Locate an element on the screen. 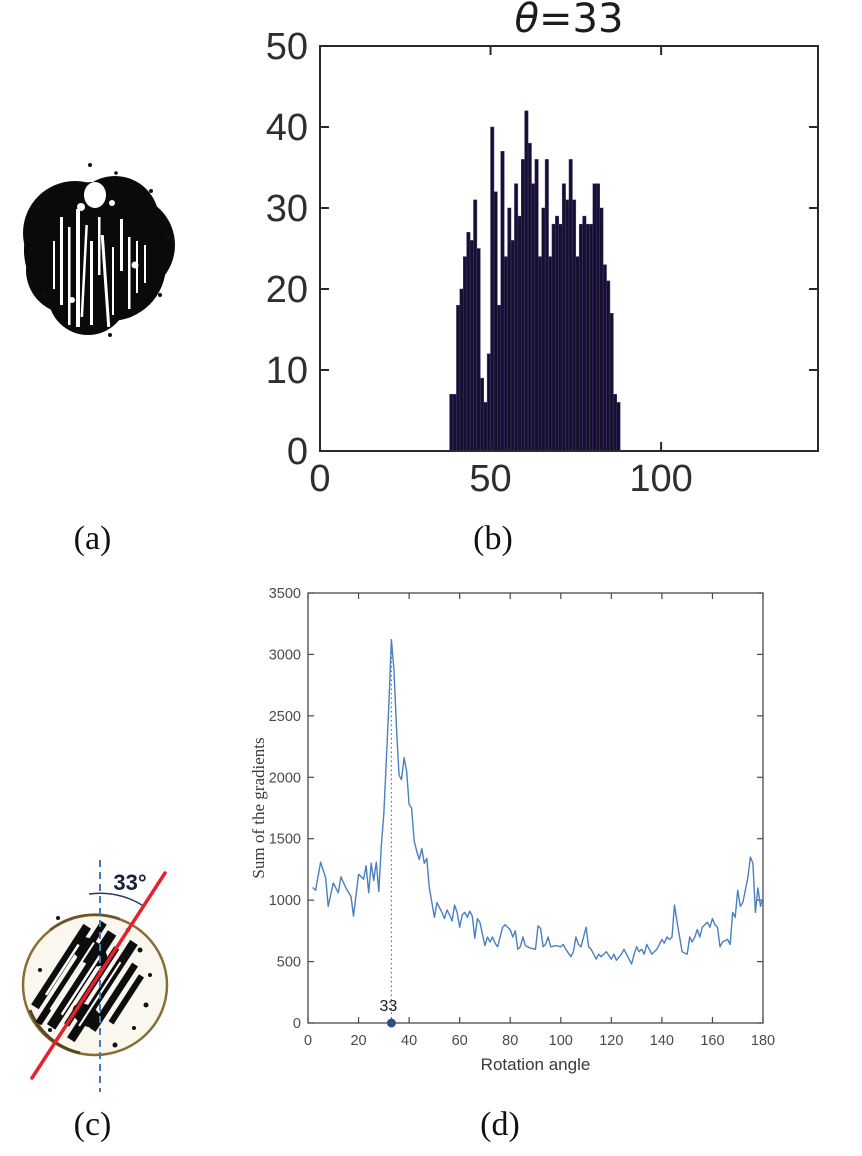 This screenshot has width=862, height=1156. x-axis-label: Rotation angle is located at coordinates (536, 1064).